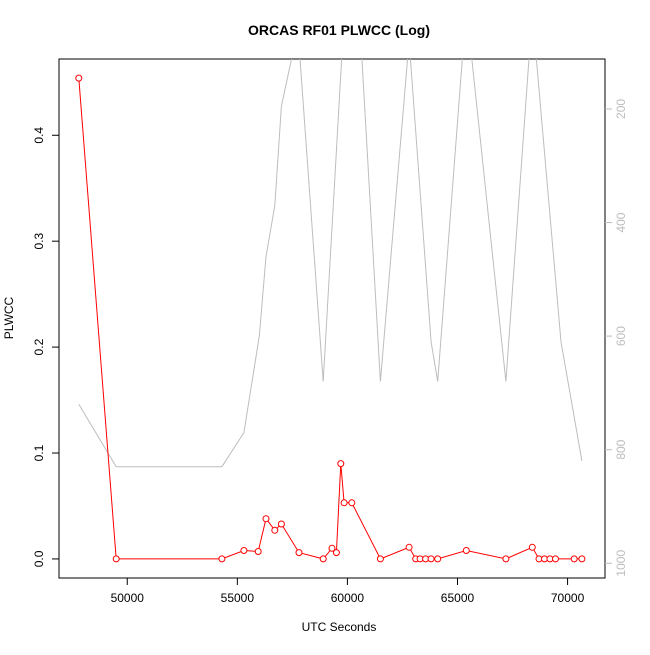  I want to click on y-tick-label-2: 0.2, so click(39, 346).